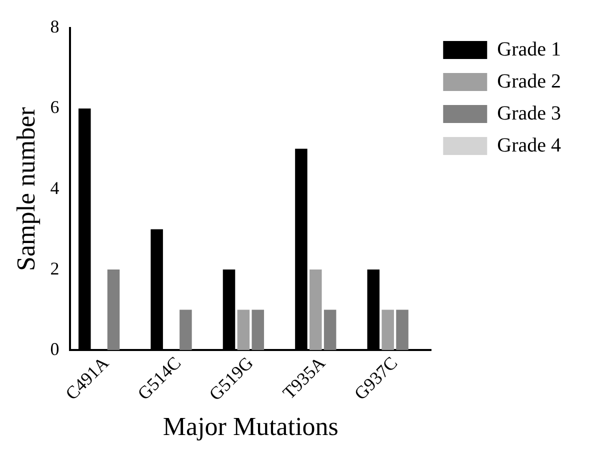 The height and width of the screenshot is (456, 589). I want to click on legend-label: Grade 4, so click(529, 145).